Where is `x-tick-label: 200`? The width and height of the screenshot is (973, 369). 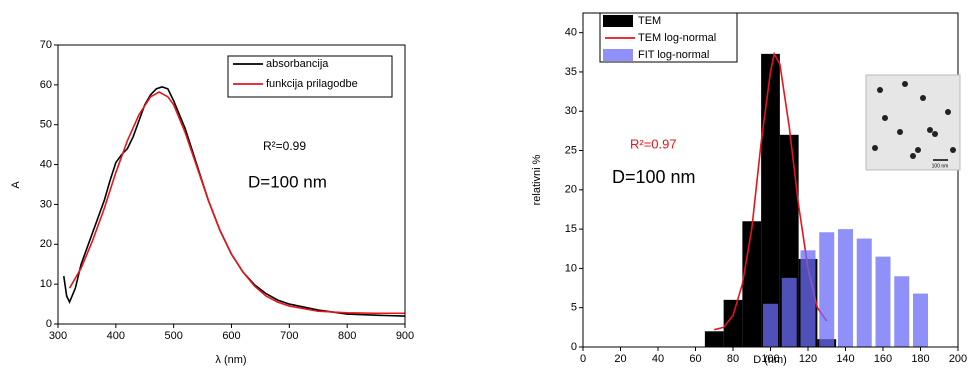 x-tick-label: 200 is located at coordinates (958, 359).